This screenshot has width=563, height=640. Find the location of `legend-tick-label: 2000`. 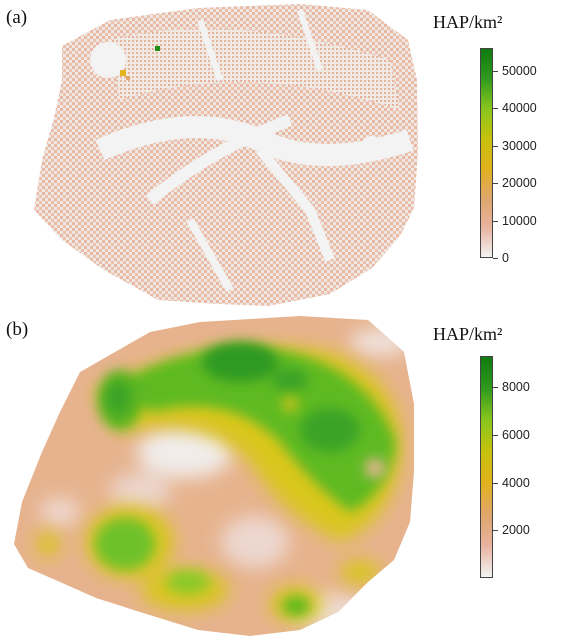

legend-tick-label: 2000 is located at coordinates (516, 530).